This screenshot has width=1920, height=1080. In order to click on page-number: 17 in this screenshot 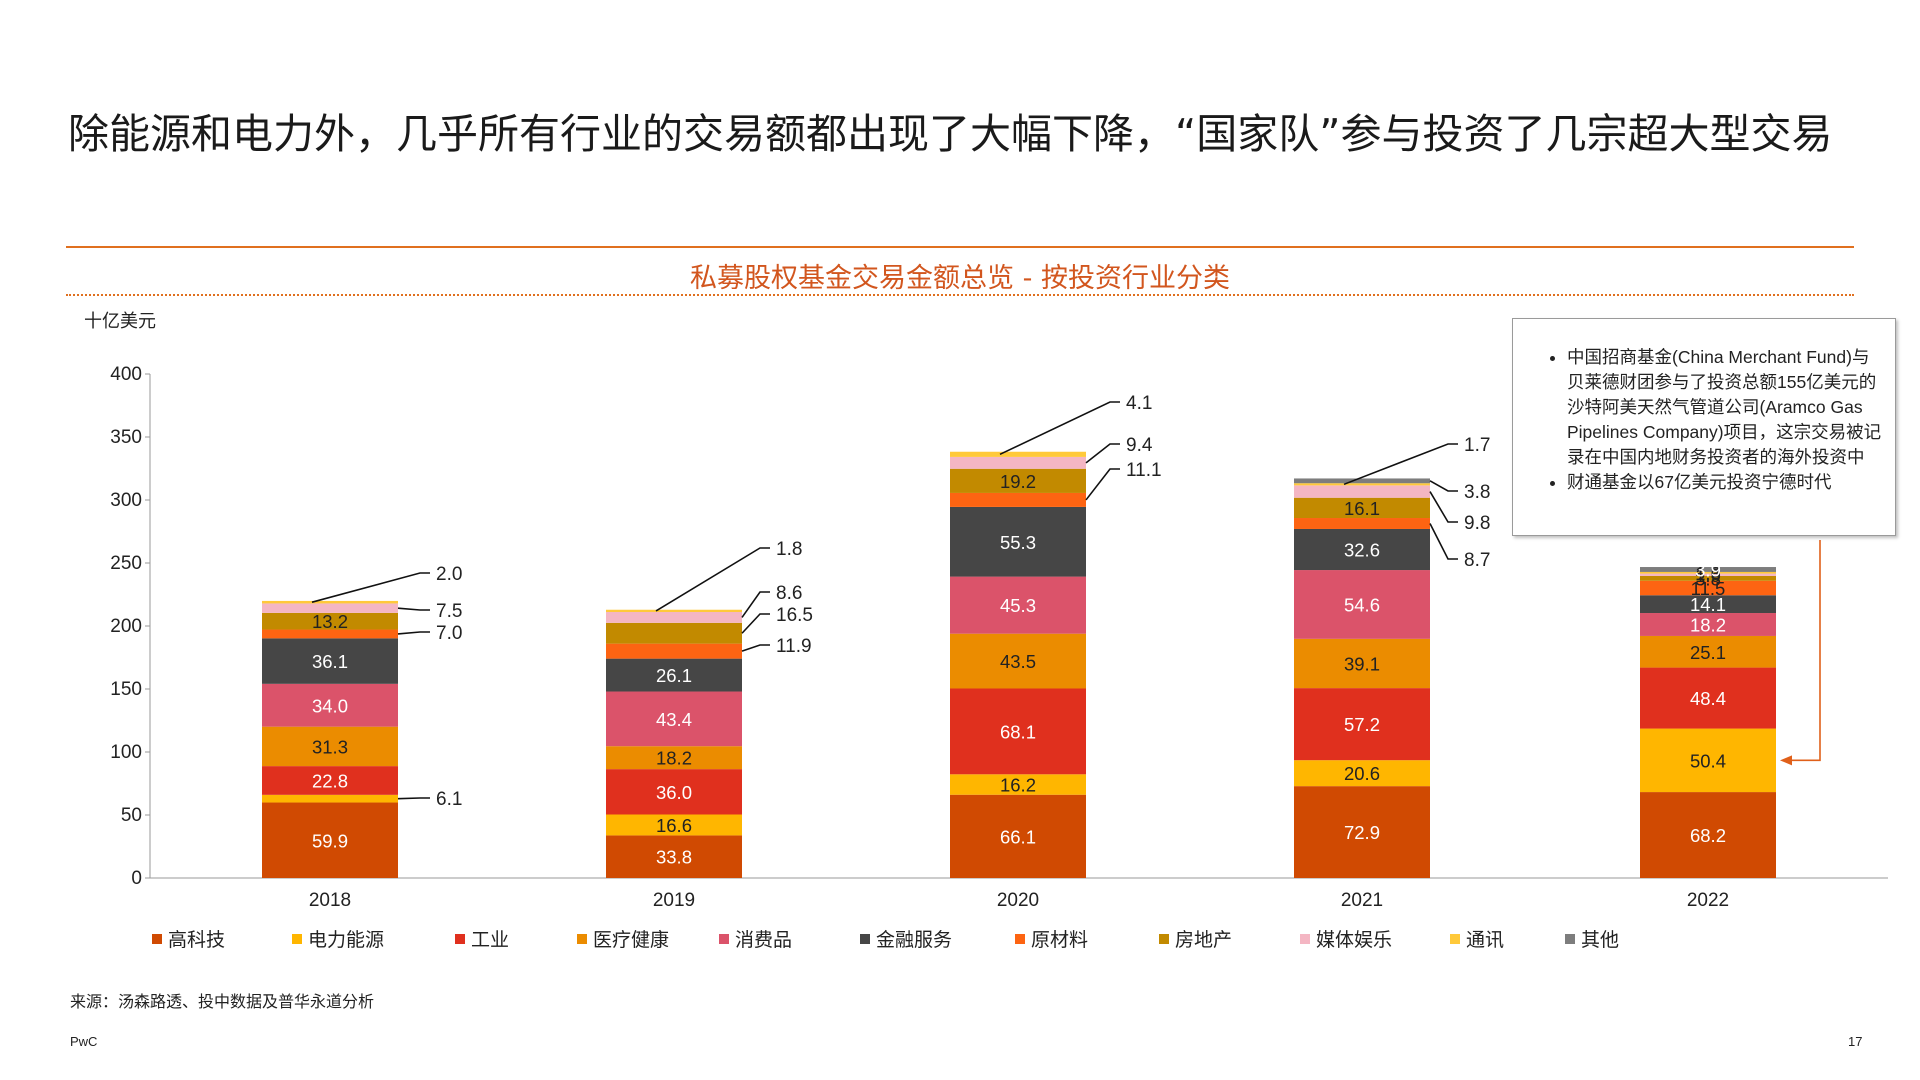, I will do `click(1855, 1041)`.